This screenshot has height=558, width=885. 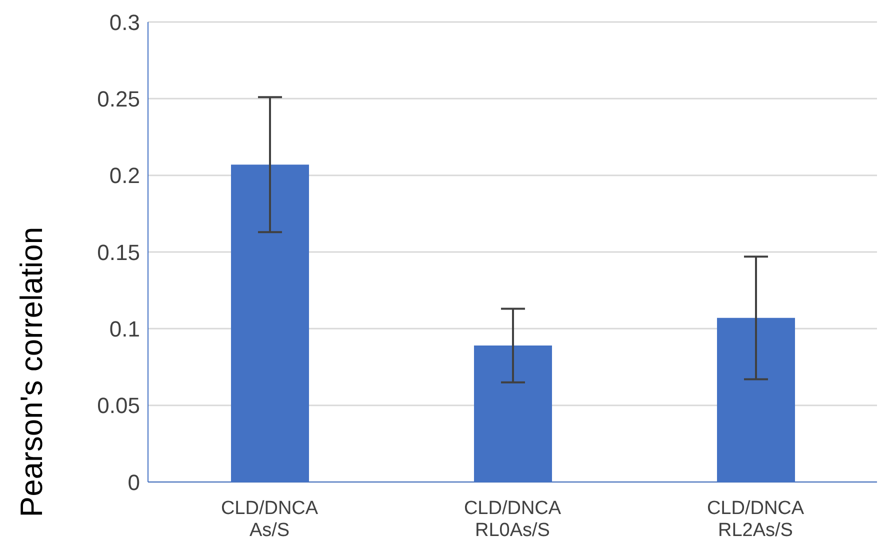 What do you see at coordinates (118, 99) in the screenshot?
I see `y-tick-label: 0.25` at bounding box center [118, 99].